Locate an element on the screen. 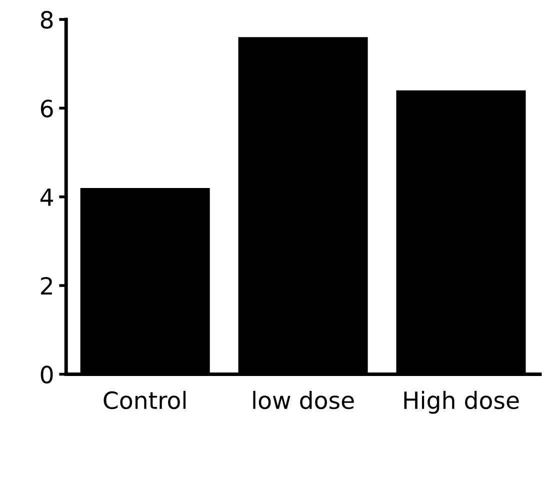  y-tick-label: 6 is located at coordinates (46, 109).